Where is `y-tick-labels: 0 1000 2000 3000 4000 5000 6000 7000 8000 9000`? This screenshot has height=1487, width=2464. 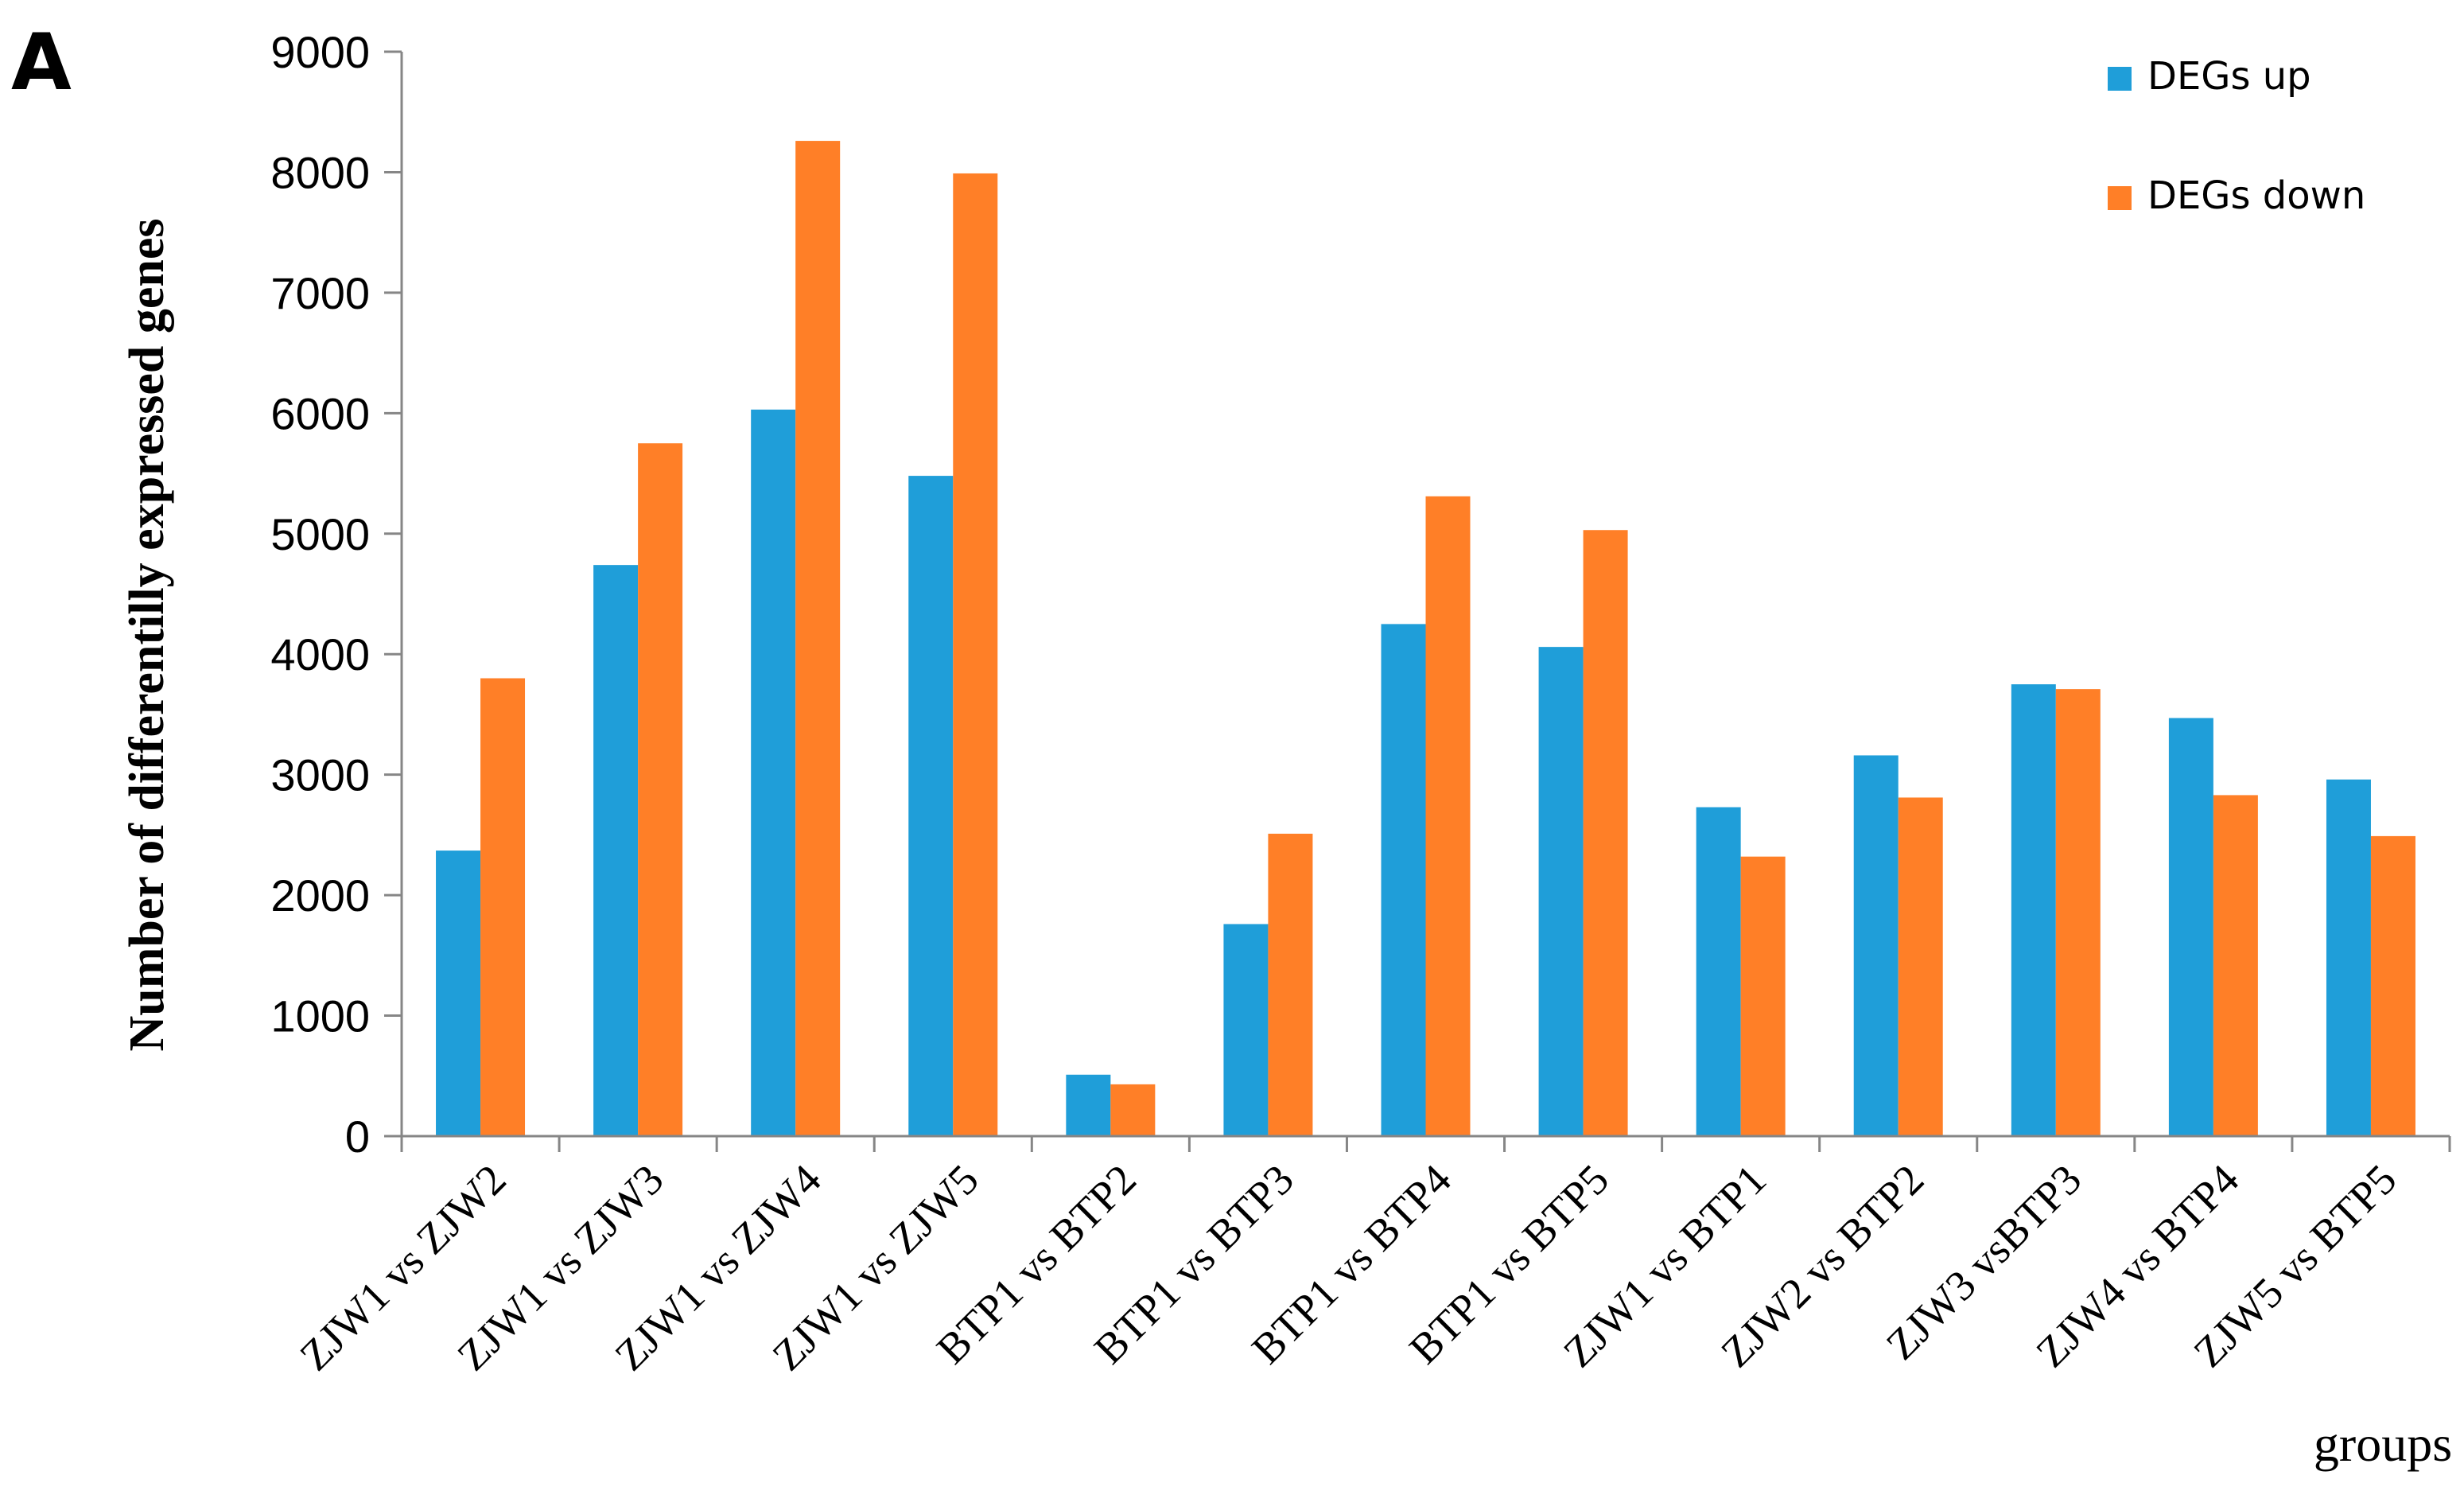
y-tick-labels: 0 1000 2000 3000 4000 5000 6000 7000 8000 9000 is located at coordinates (320, 594).